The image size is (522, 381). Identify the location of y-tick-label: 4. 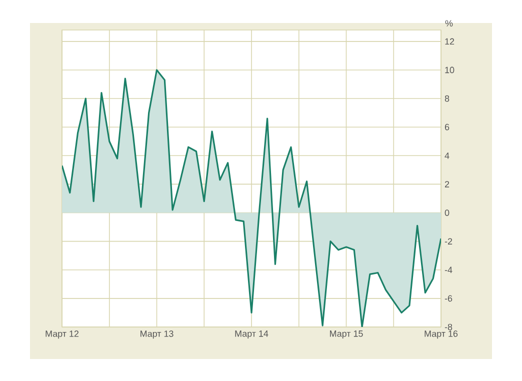
(447, 155).